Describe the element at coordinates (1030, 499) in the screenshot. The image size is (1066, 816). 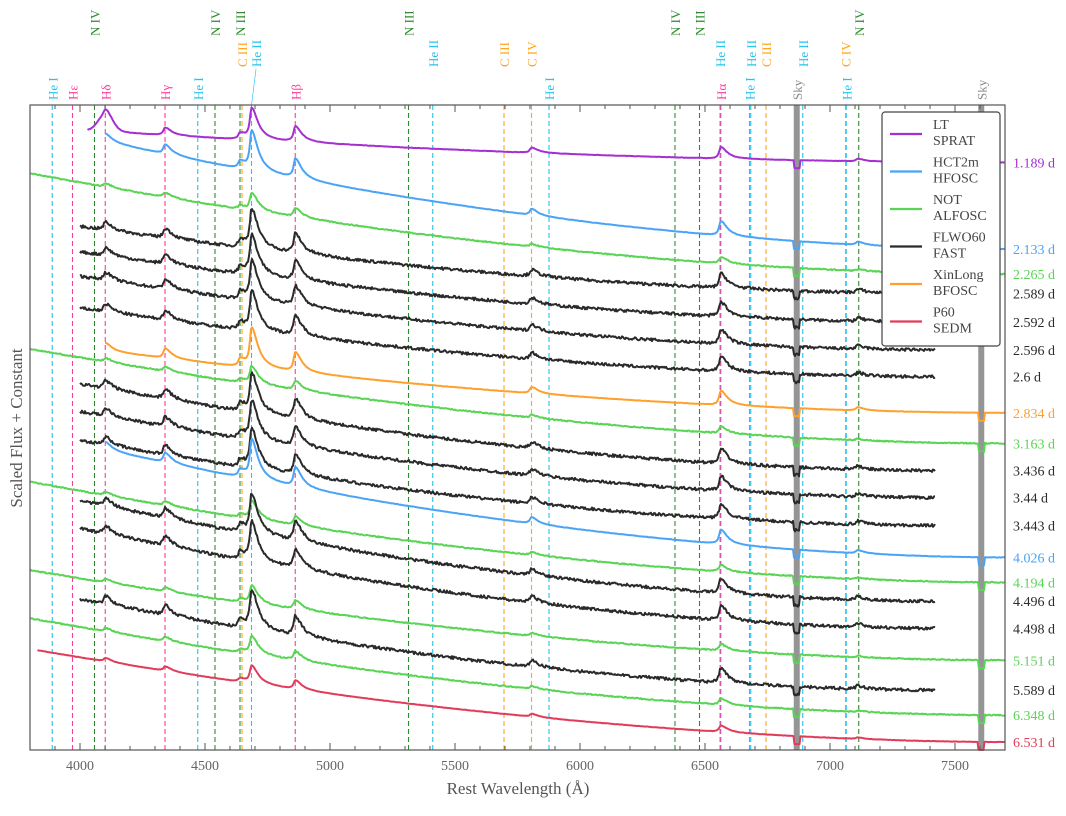
I see `phase-label: 3.44 d` at that location.